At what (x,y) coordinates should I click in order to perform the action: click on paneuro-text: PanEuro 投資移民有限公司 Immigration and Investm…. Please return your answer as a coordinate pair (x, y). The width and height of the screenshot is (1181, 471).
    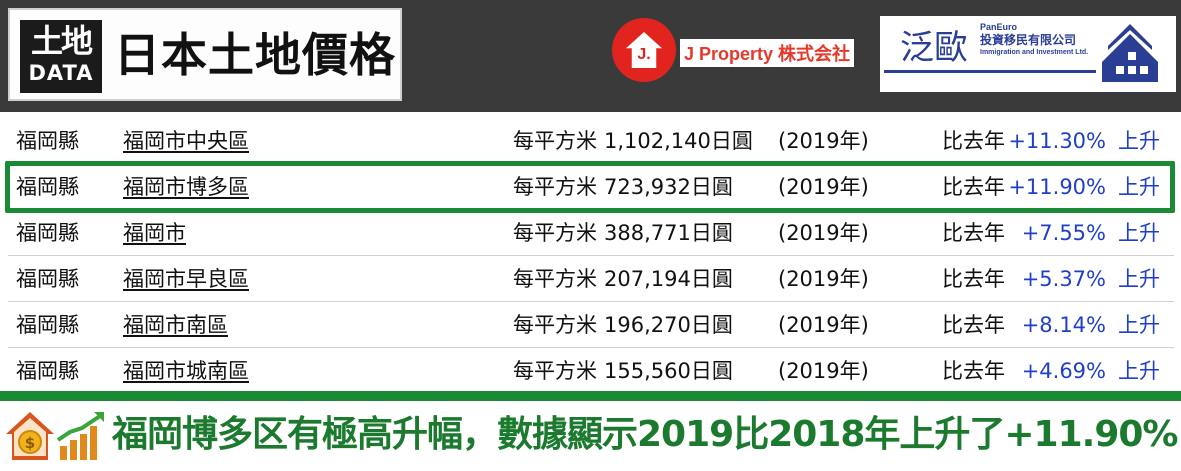
    Looking at the image, I should click on (1034, 40).